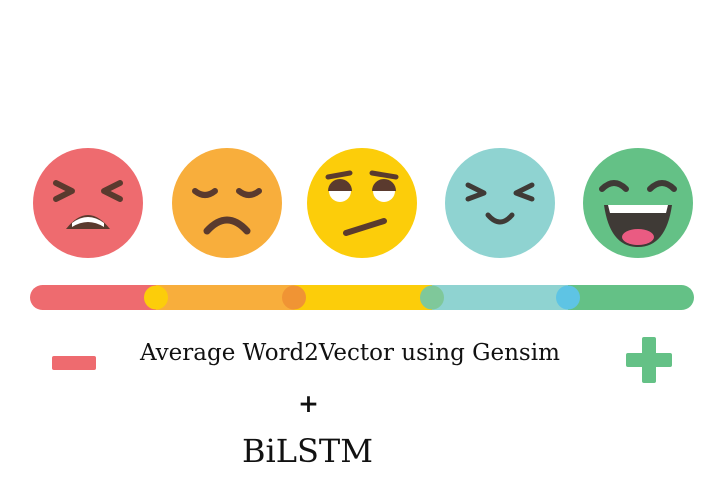 The image size is (724, 482). I want to click on caption-method: Average Word2Vector using Gensim, so click(350, 353).